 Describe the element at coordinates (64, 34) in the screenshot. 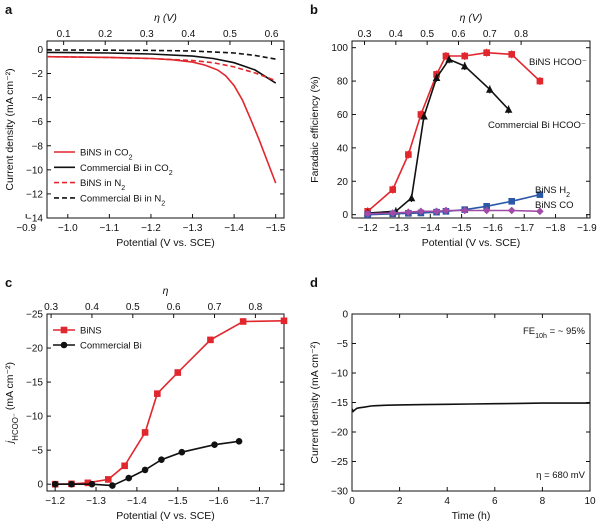

I see `top-tick-label: 0.1` at that location.